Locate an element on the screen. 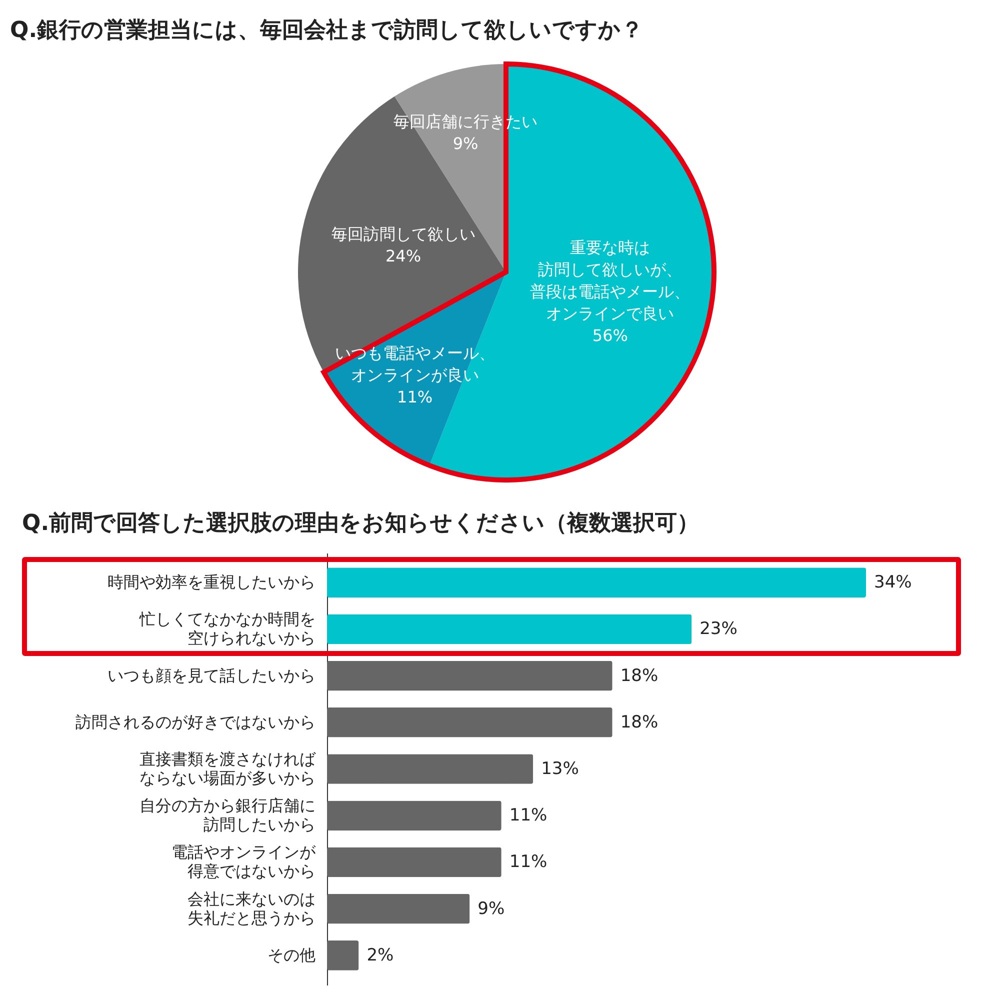 This screenshot has height=1000, width=1000. y-tick-label: 会社に来ないのは失礼だと思うから is located at coordinates (252, 908).